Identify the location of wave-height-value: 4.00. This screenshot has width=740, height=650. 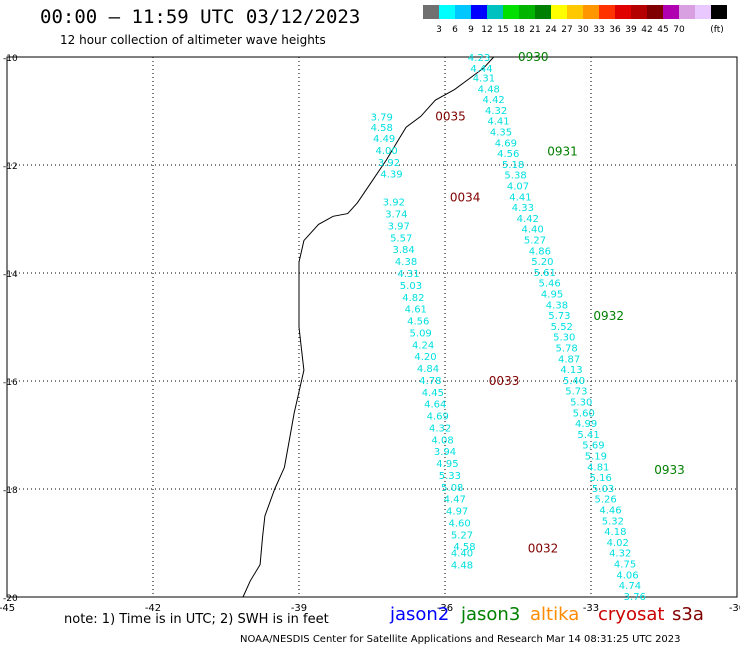
(386, 151).